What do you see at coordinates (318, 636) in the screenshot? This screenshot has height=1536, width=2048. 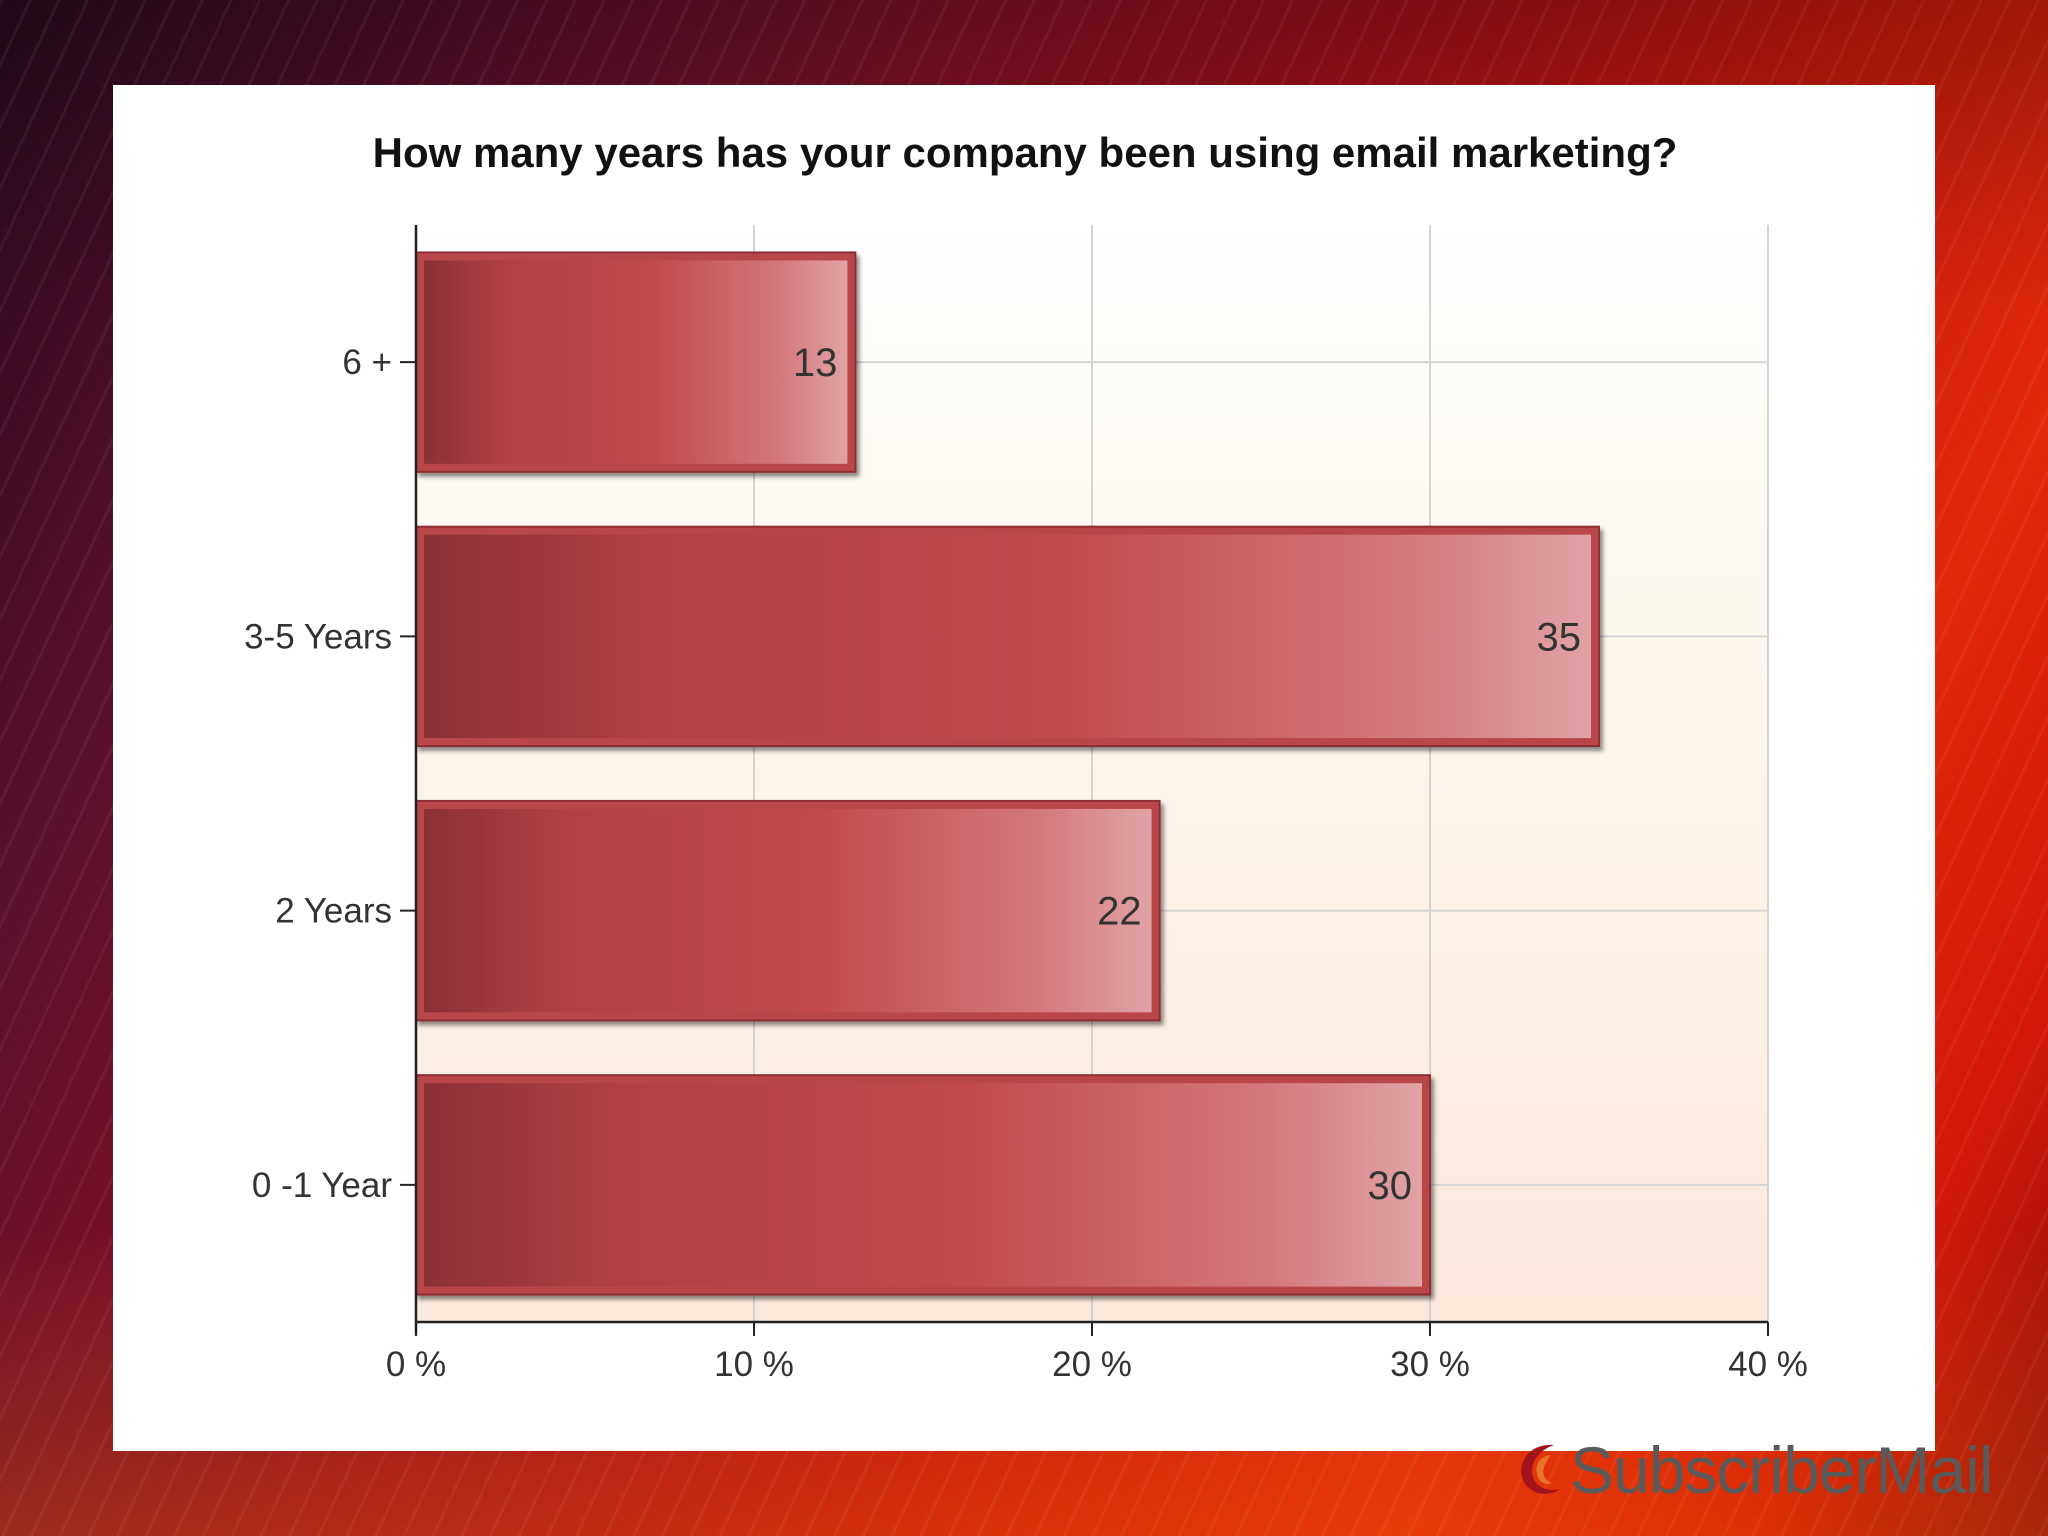 I see `y-tick-label-1: 3-5 Years` at bounding box center [318, 636].